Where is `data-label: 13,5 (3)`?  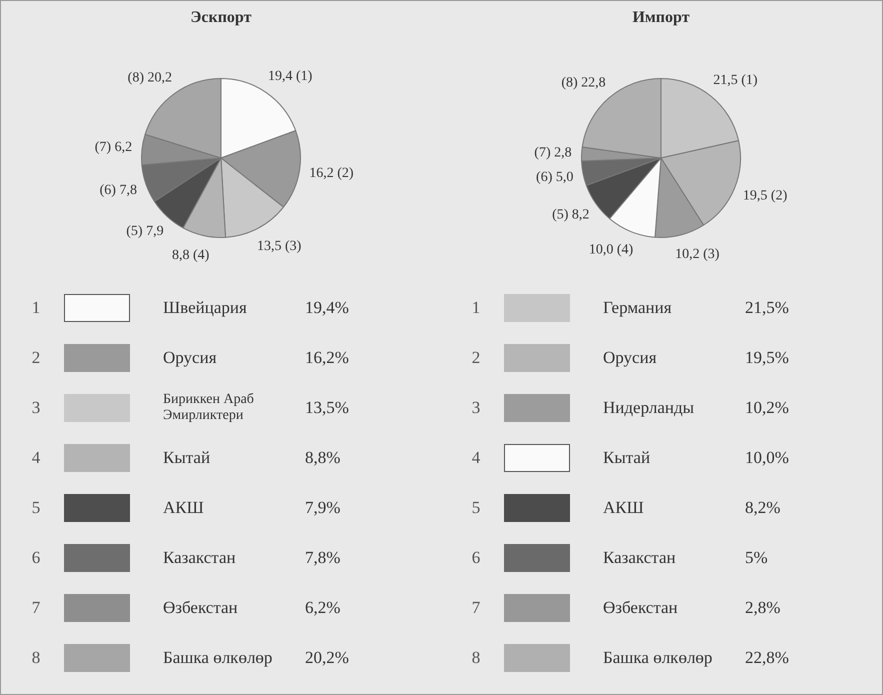 data-label: 13,5 (3) is located at coordinates (279, 246).